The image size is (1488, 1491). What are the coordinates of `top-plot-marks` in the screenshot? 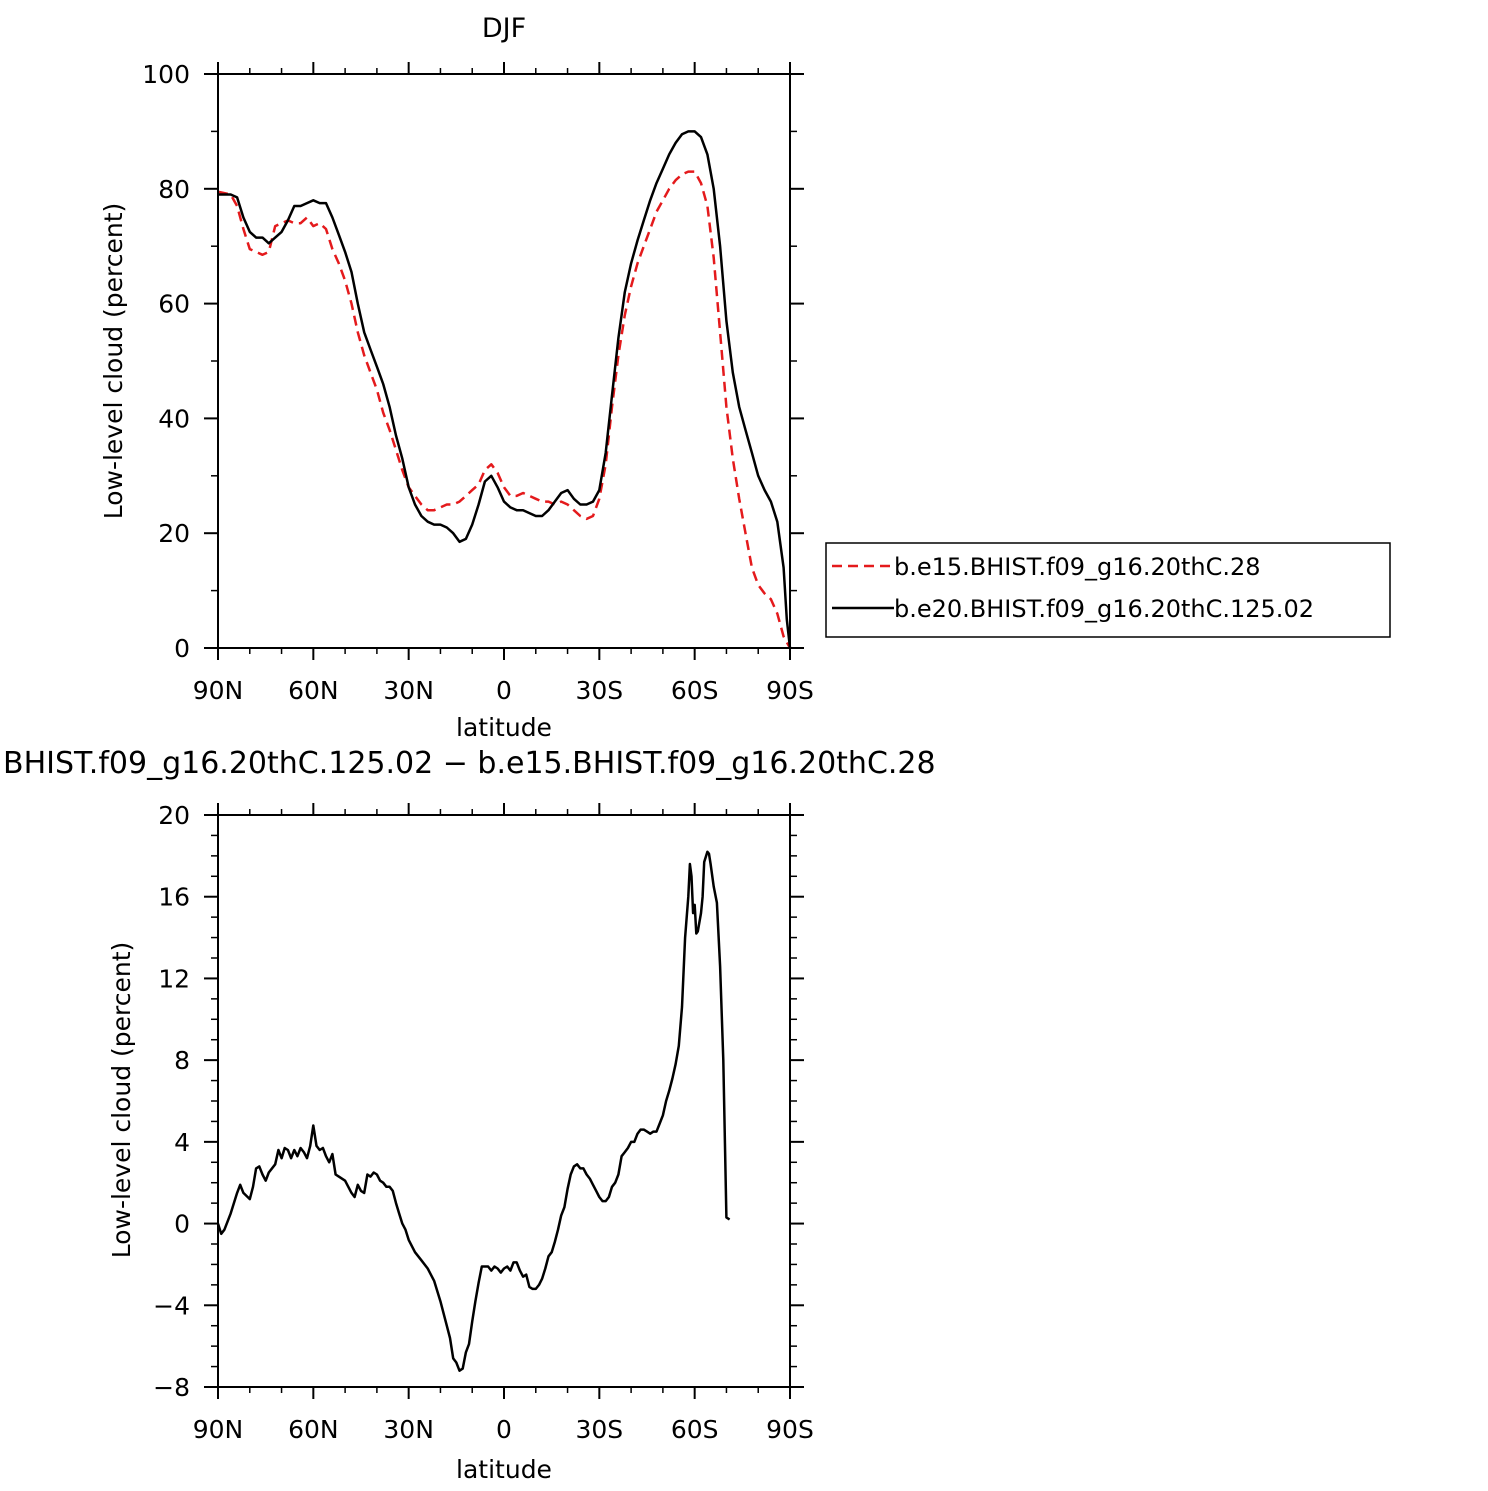 It's located at (504, 389).